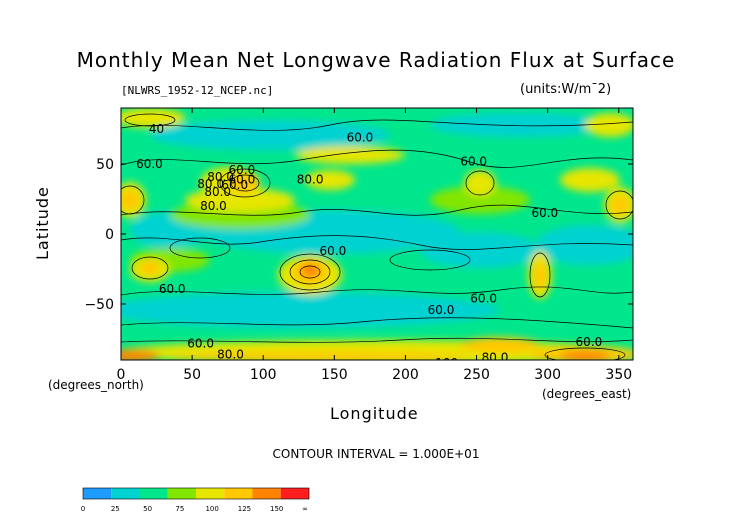 Image resolution: width=752 pixels, height=532 pixels. Describe the element at coordinates (547, 375) in the screenshot. I see `x-tick-label: 300` at that location.